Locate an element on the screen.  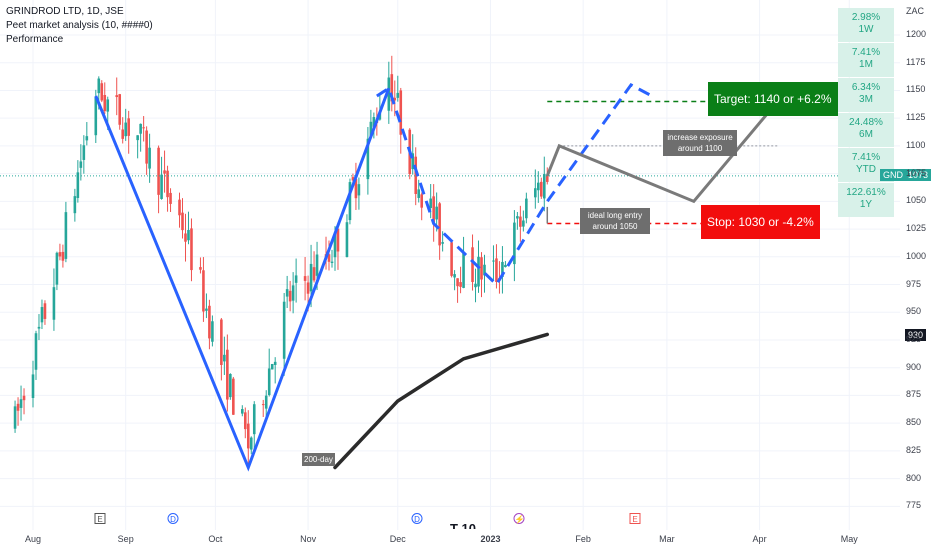
chart-title: GRINDROD LTD, 1D, JSE is located at coordinates (65, 11).